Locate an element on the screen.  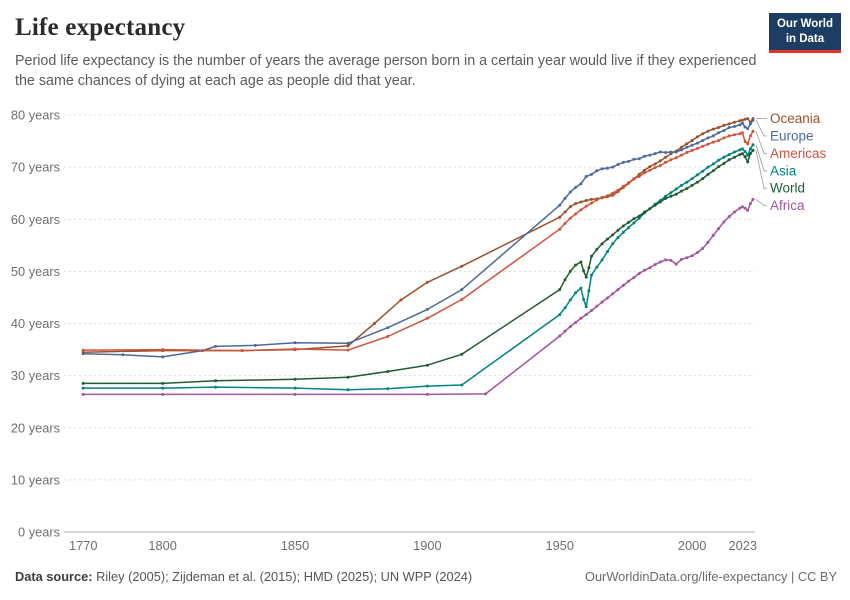
x-tick-label: 1900 is located at coordinates (427, 545).